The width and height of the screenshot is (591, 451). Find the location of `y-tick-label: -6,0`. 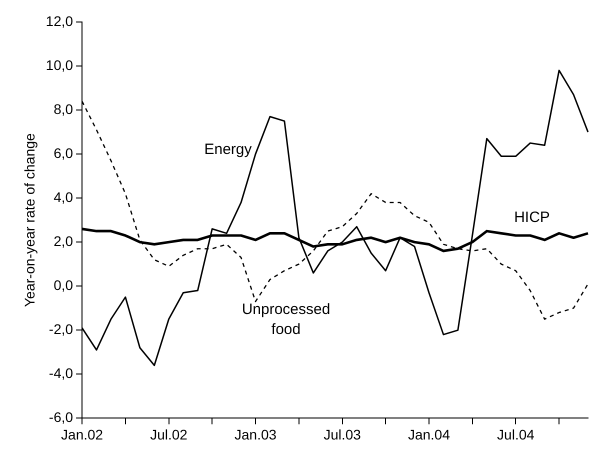

y-tick-label: -6,0 is located at coordinates (61, 417).